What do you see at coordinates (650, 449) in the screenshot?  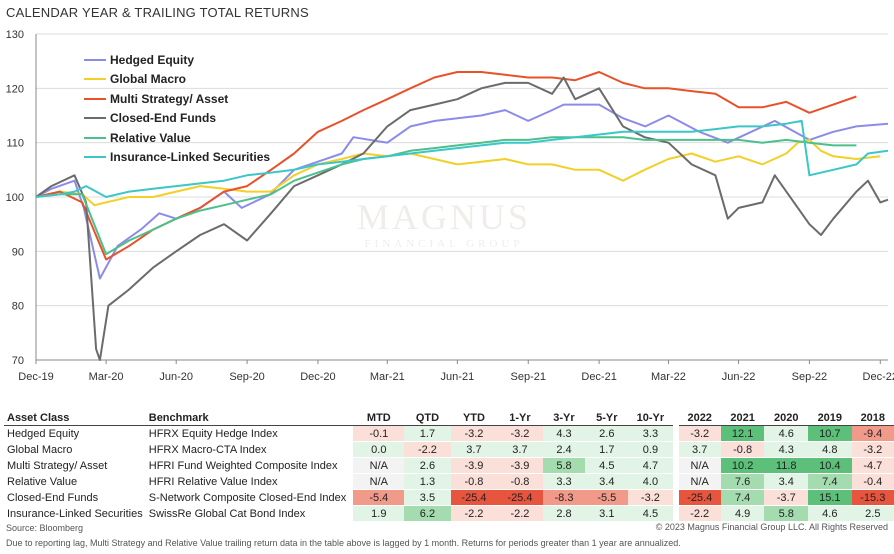 I see `return-cell: 0.9` at bounding box center [650, 449].